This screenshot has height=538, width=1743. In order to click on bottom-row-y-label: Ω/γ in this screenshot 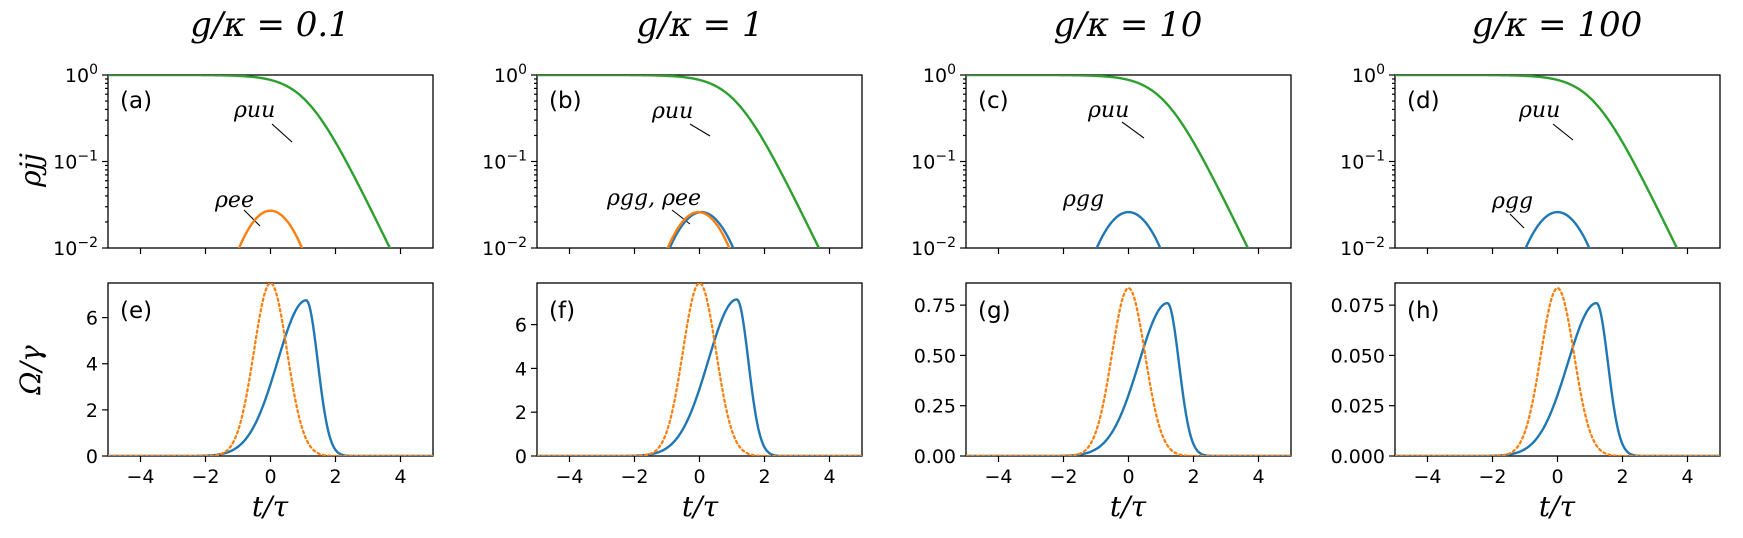, I will do `click(30, 370)`.